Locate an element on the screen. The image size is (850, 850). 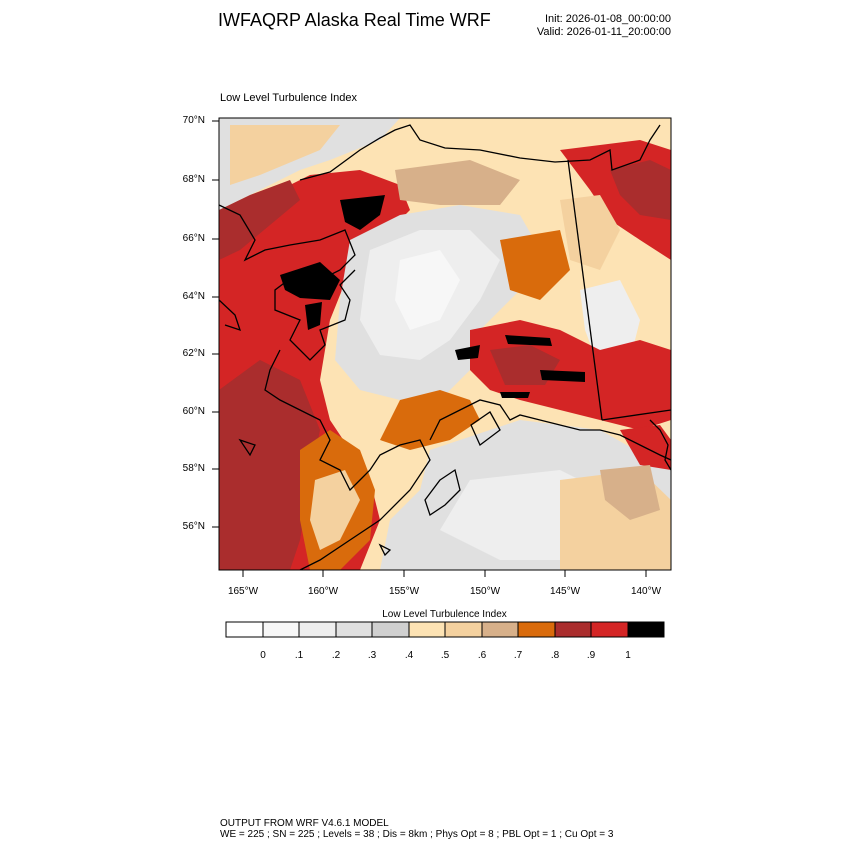
field-max-chugach is located at coordinates (515, 395).